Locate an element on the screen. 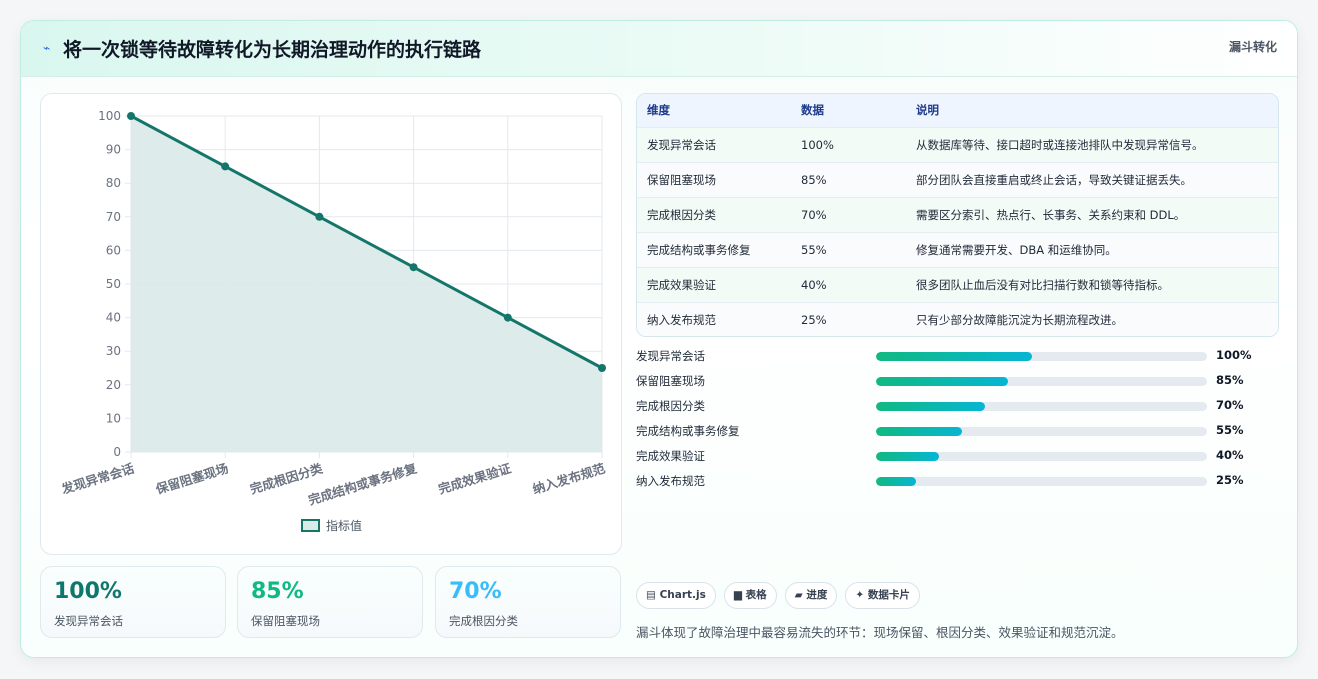 The width and height of the screenshot is (1318, 679). header-tag: 漏斗转化 is located at coordinates (1252, 47).